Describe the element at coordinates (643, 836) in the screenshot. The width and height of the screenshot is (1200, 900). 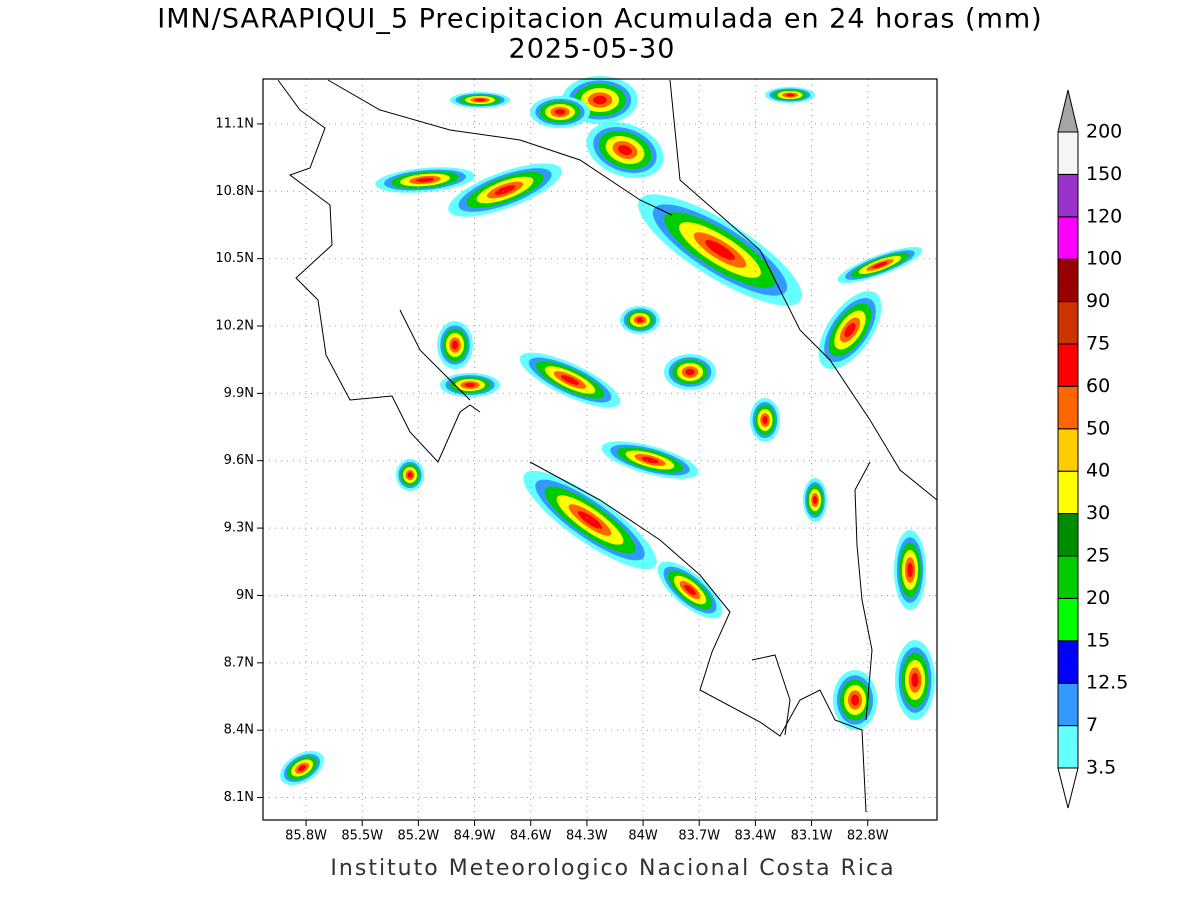
I see `x-tick-label: 84W` at that location.